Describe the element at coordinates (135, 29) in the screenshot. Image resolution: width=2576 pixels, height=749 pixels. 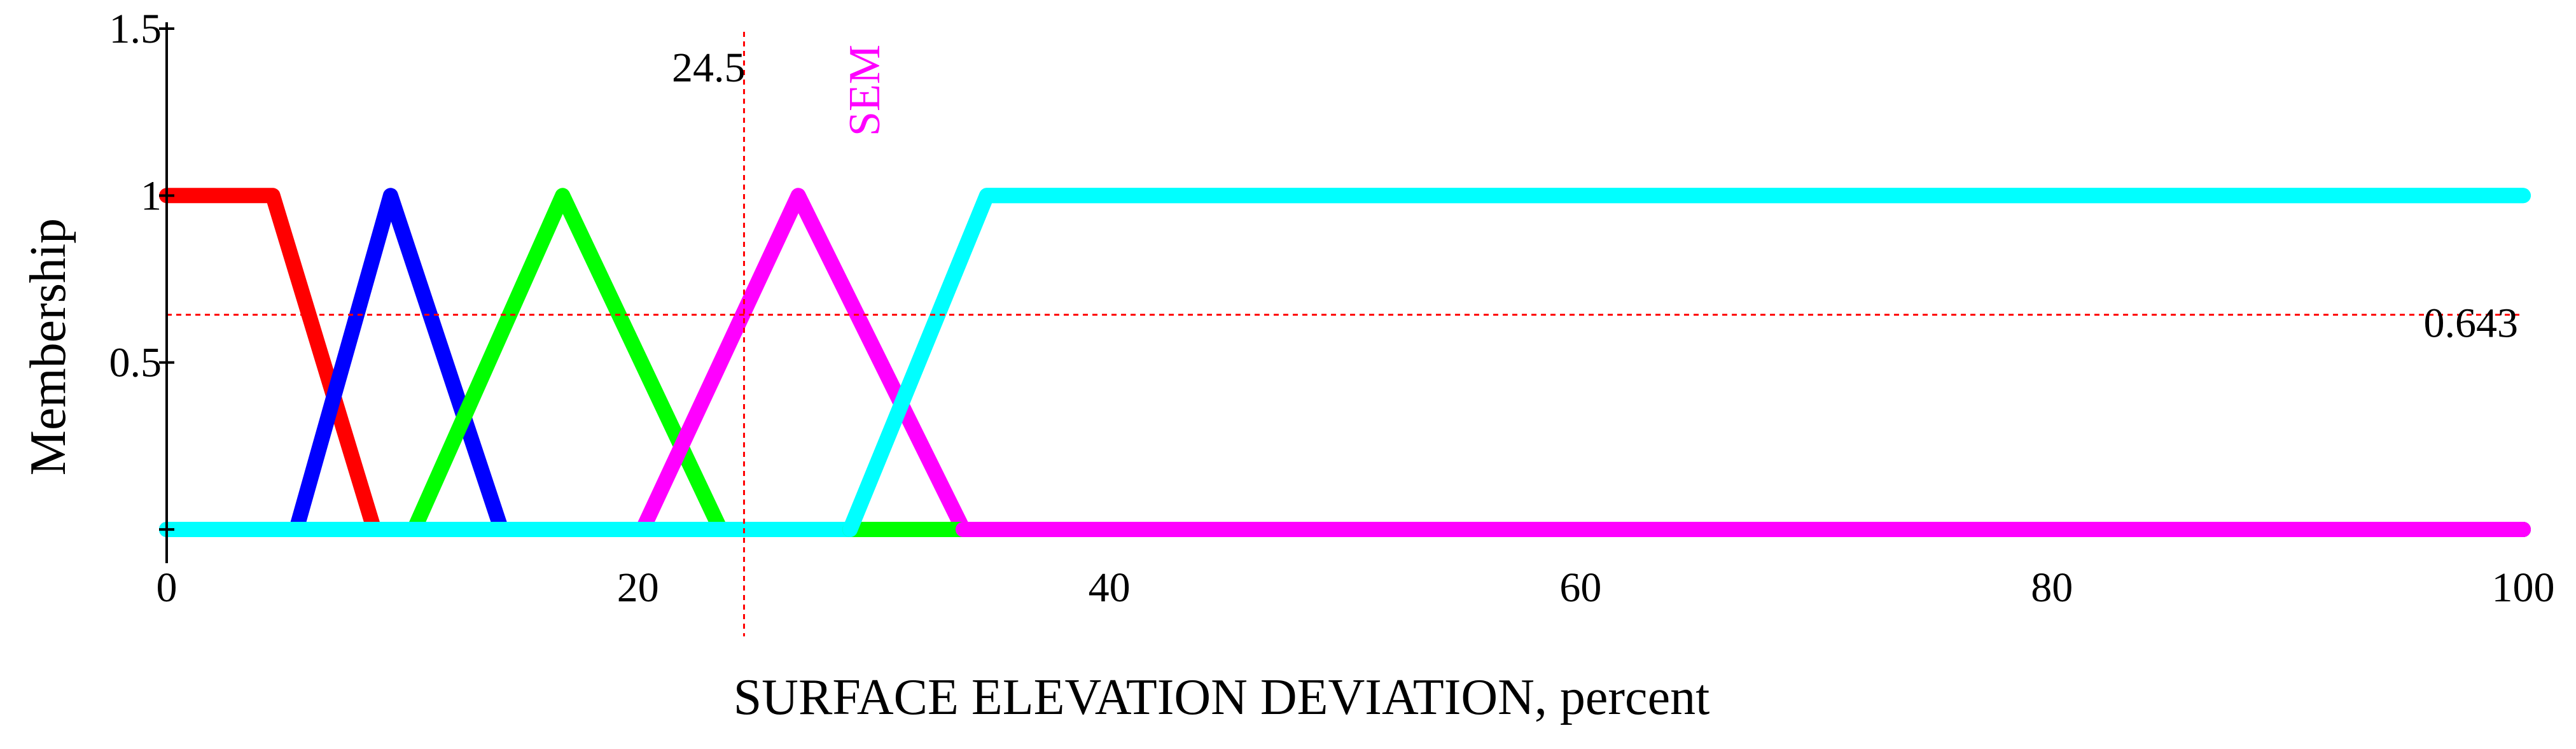
I see `y-tick-label: 1.5` at that location.